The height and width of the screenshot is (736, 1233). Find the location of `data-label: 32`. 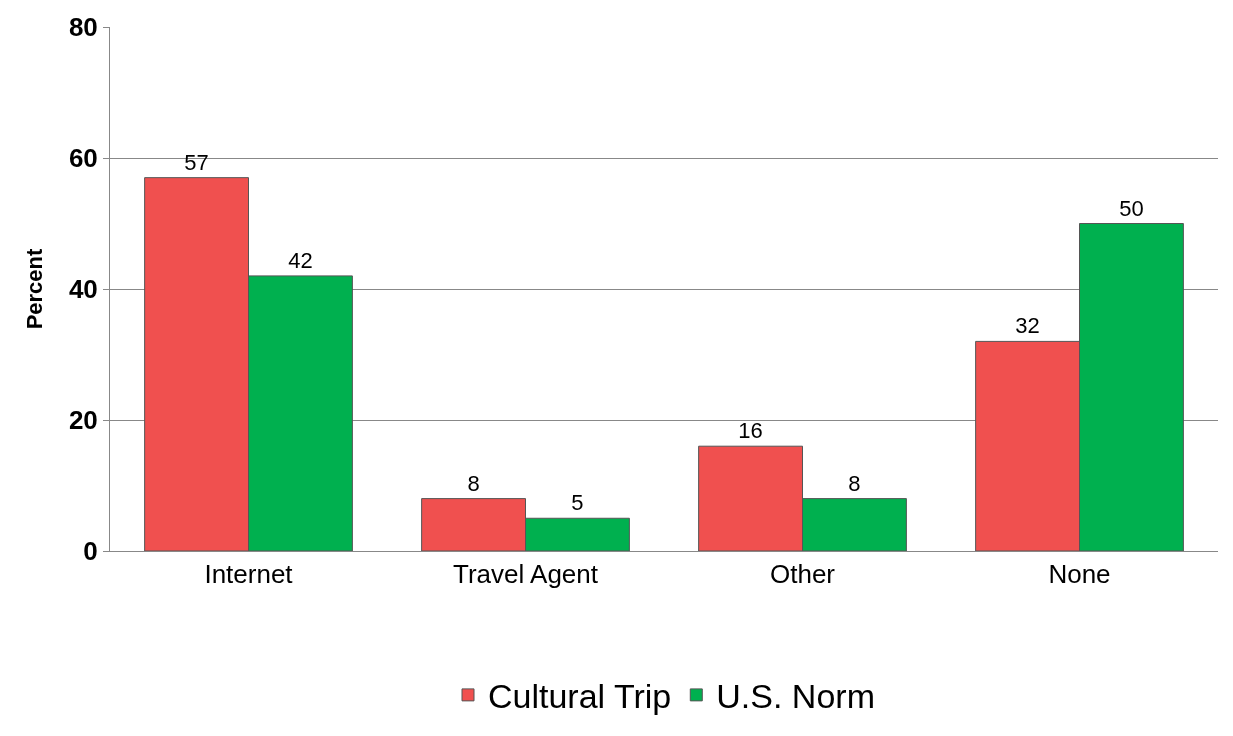

data-label: 32 is located at coordinates (1027, 326).